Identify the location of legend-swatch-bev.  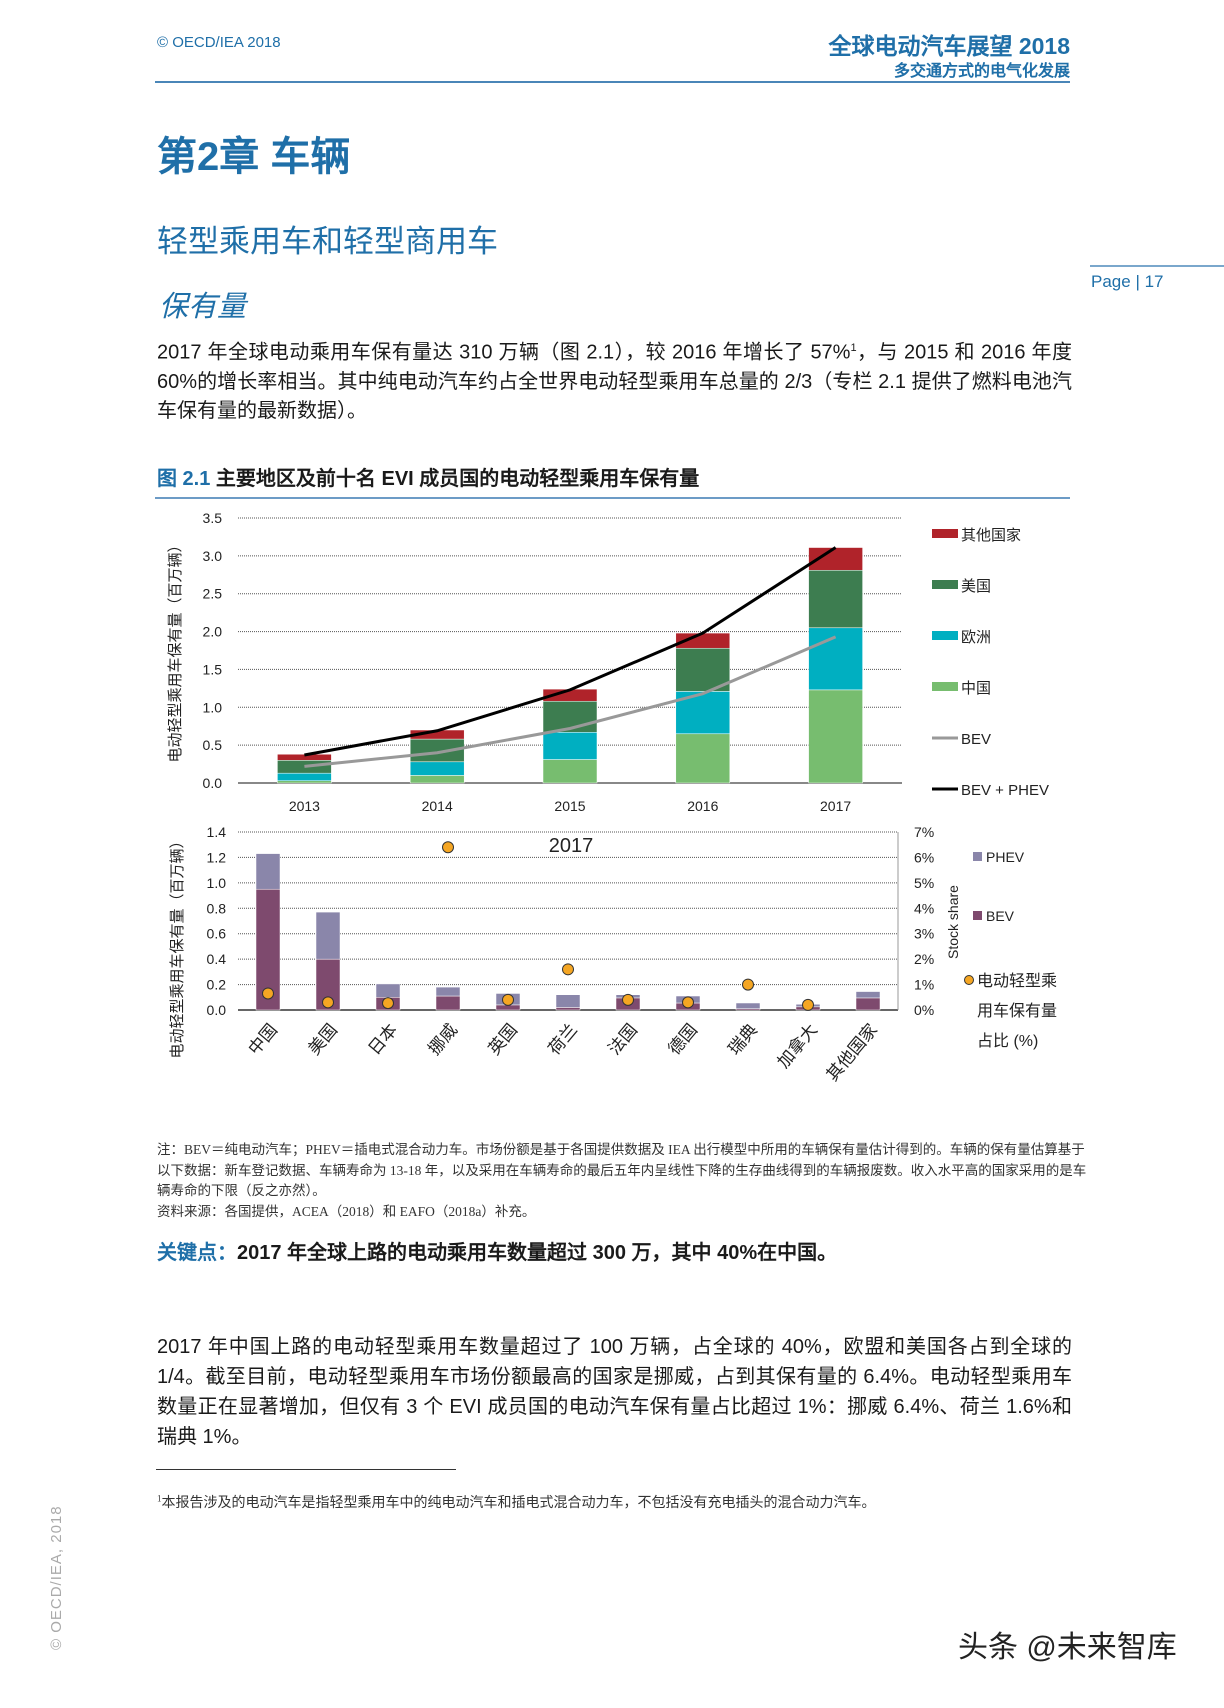
(977, 915).